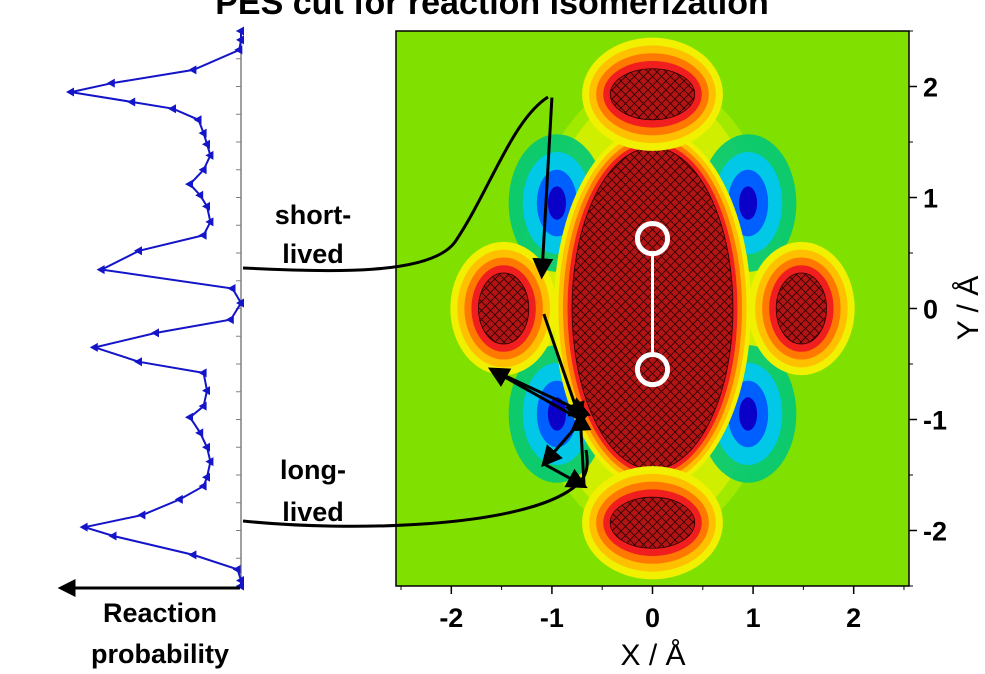 The image size is (985, 674). I want to click on y-tick-label: 2, so click(930, 88).